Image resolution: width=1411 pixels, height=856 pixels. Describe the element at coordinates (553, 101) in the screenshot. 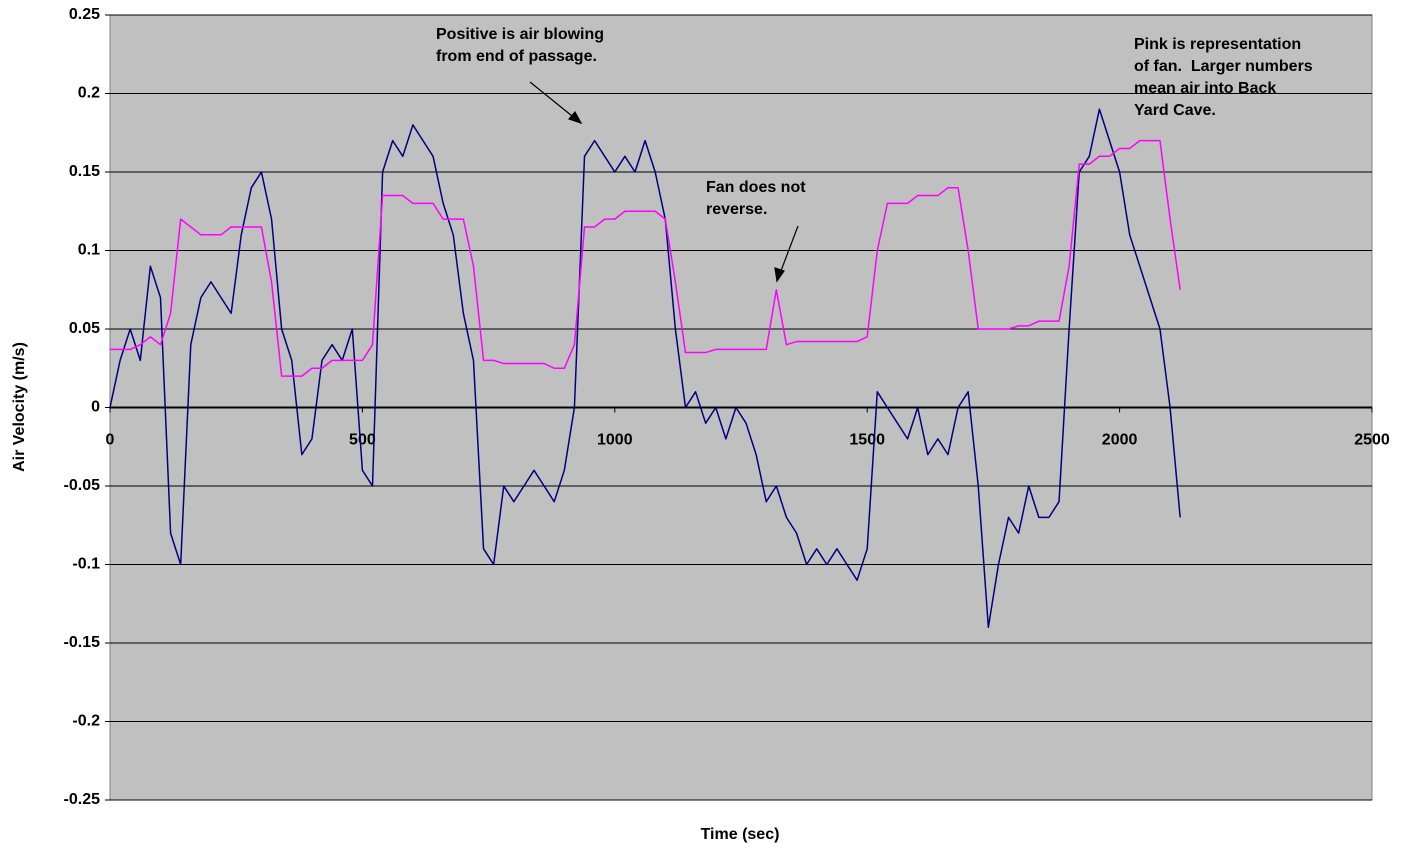

I see `arrow` at that location.